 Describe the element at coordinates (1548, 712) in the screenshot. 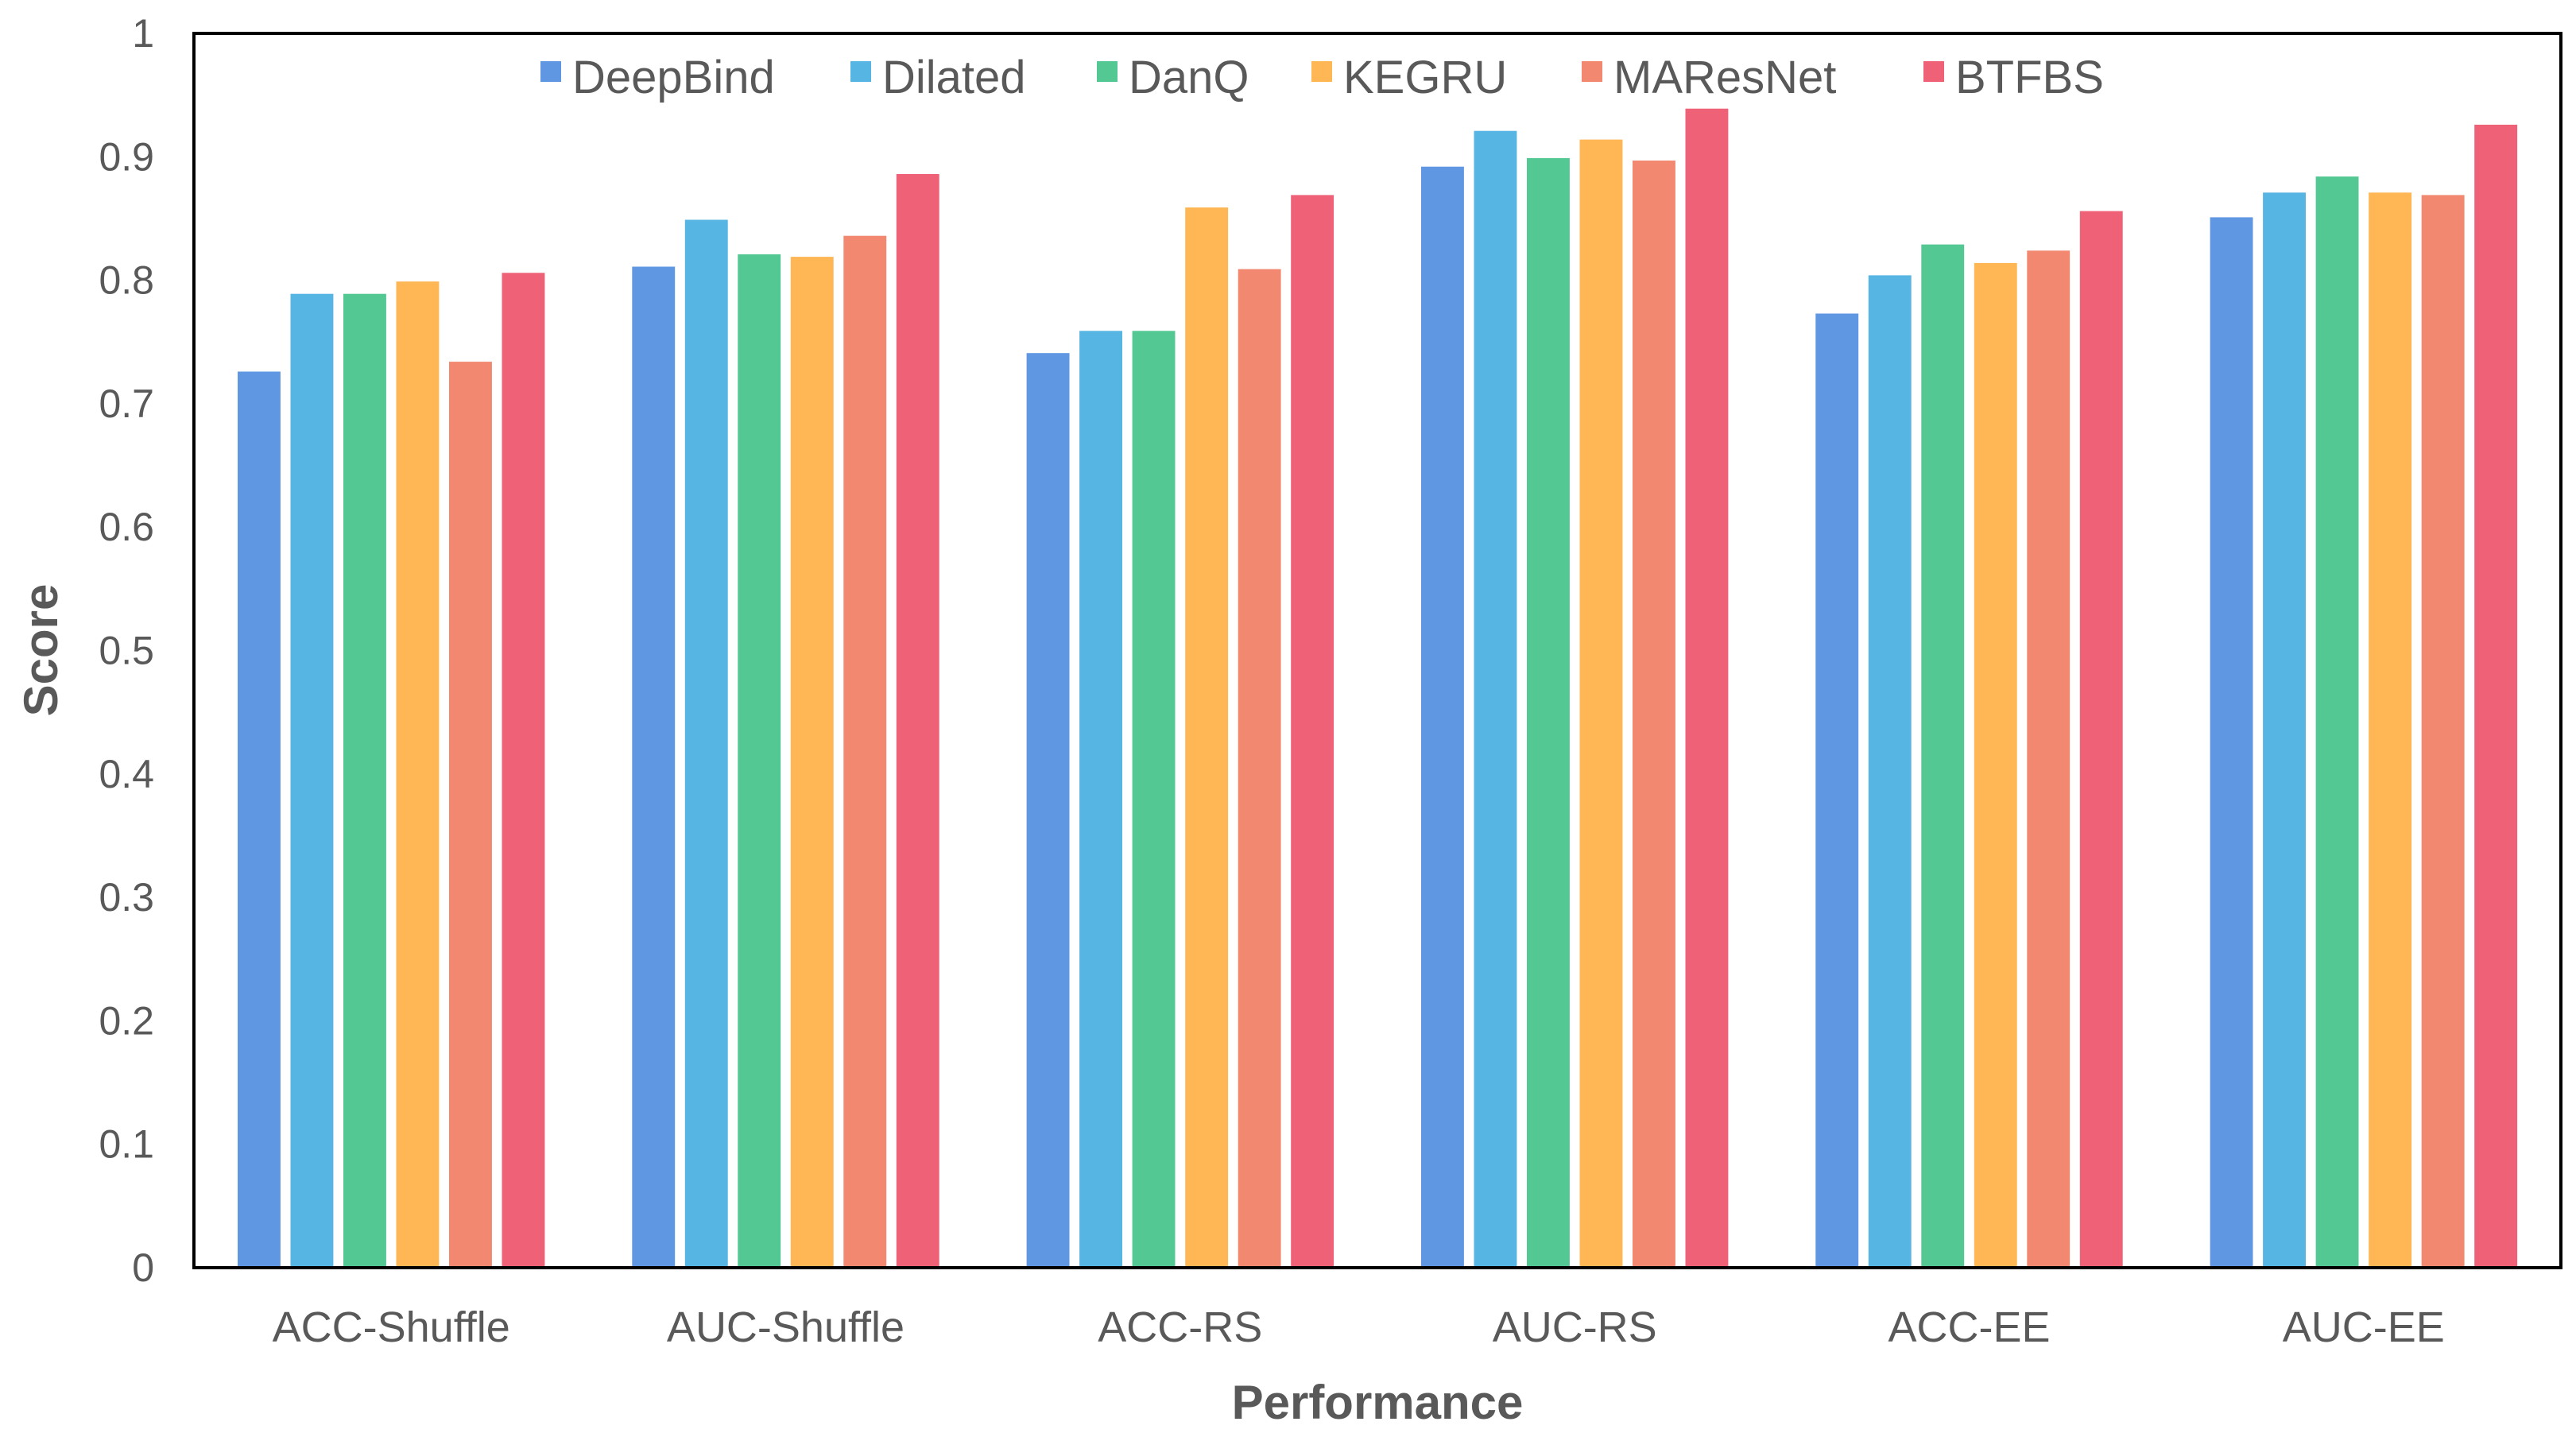

I see `bar-danq-auc-rs` at that location.